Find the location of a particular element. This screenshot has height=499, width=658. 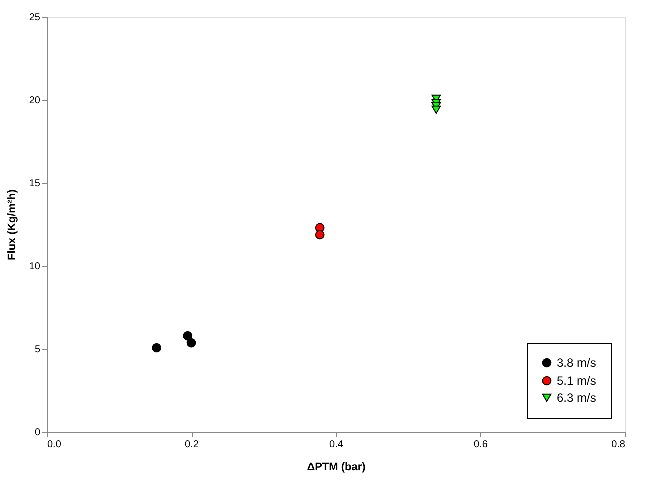

x-tick-label: 0.0 is located at coordinates (55, 445).